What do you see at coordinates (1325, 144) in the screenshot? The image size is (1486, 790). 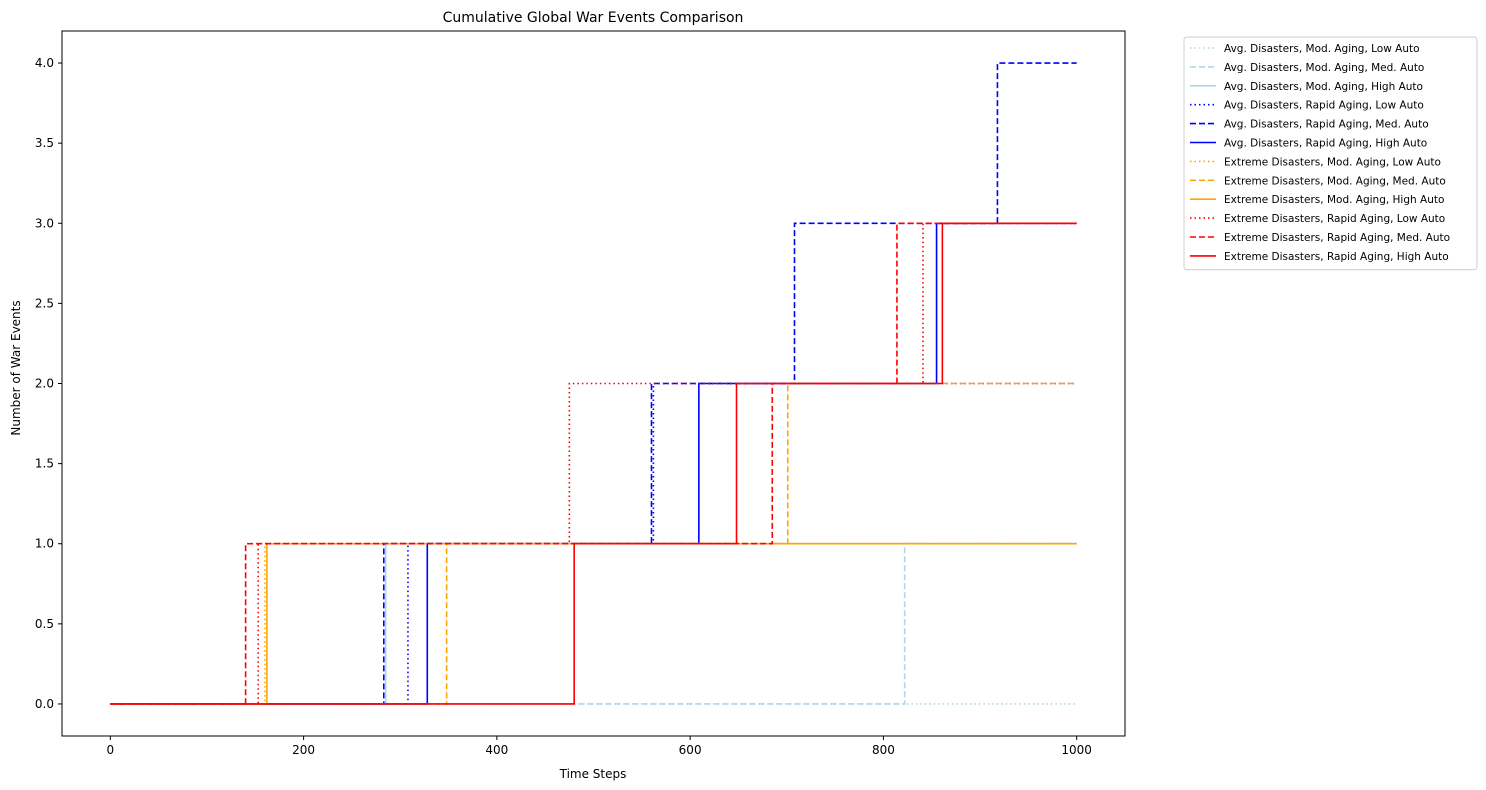 I see `legend-label-6: Avg. Disasters, Rapid Aging, High Auto` at bounding box center [1325, 144].